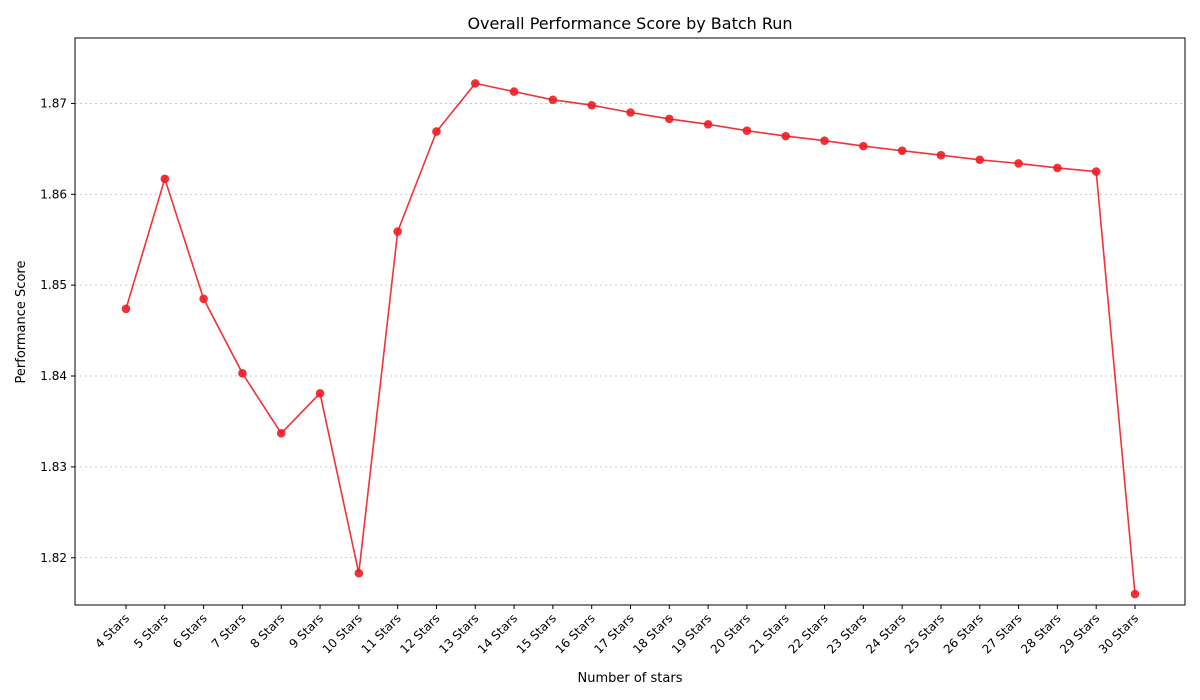 This screenshot has height=700, width=1200. I want to click on x-tick-label: 27 Stars, so click(1001, 633).